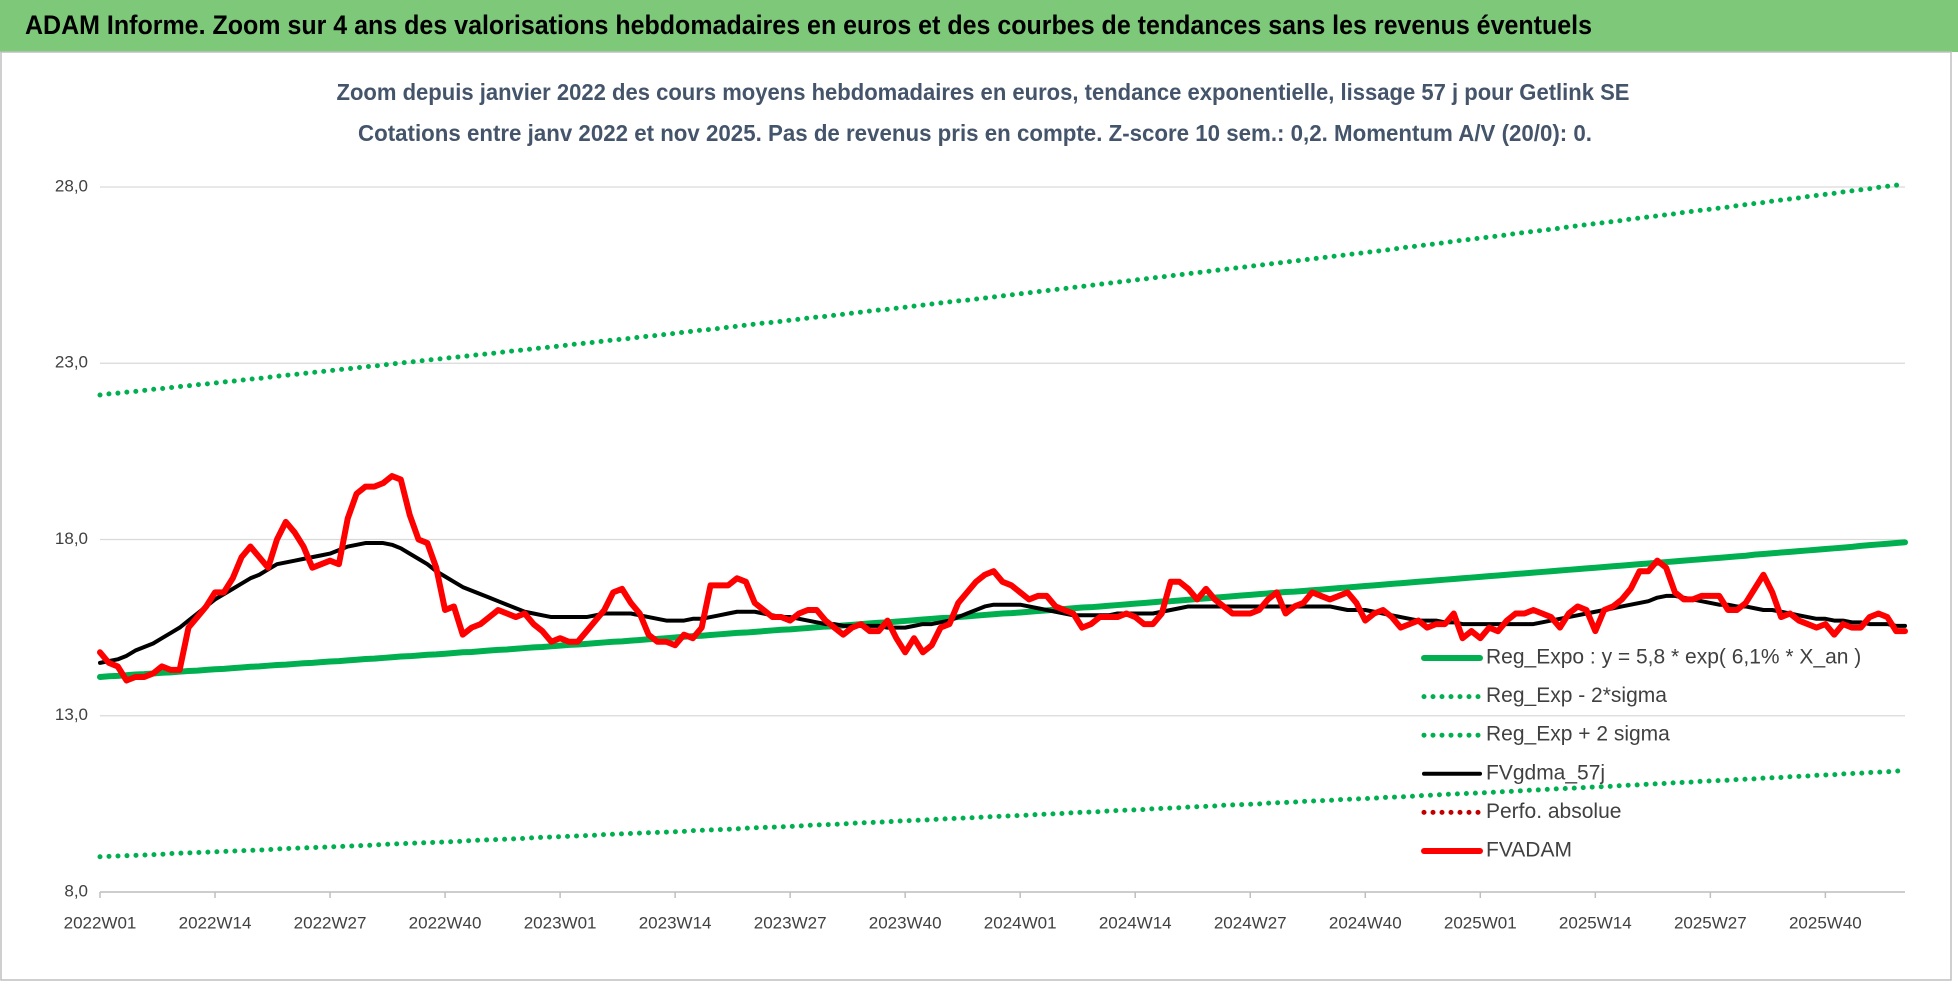 The image size is (1958, 984). I want to click on y-tick-label: 23,0, so click(71, 362).